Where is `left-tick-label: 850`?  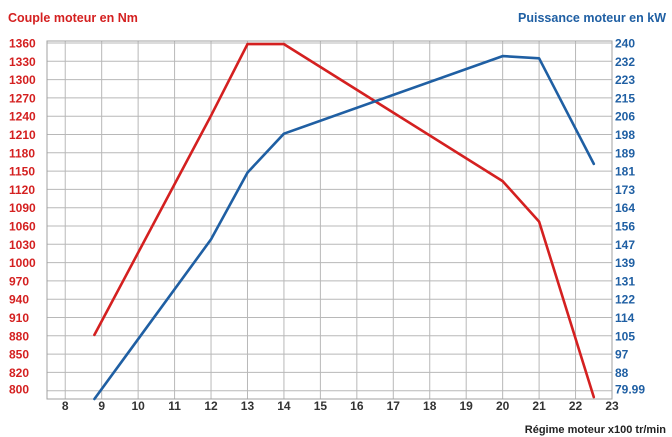 left-tick-label: 850 is located at coordinates (19, 355).